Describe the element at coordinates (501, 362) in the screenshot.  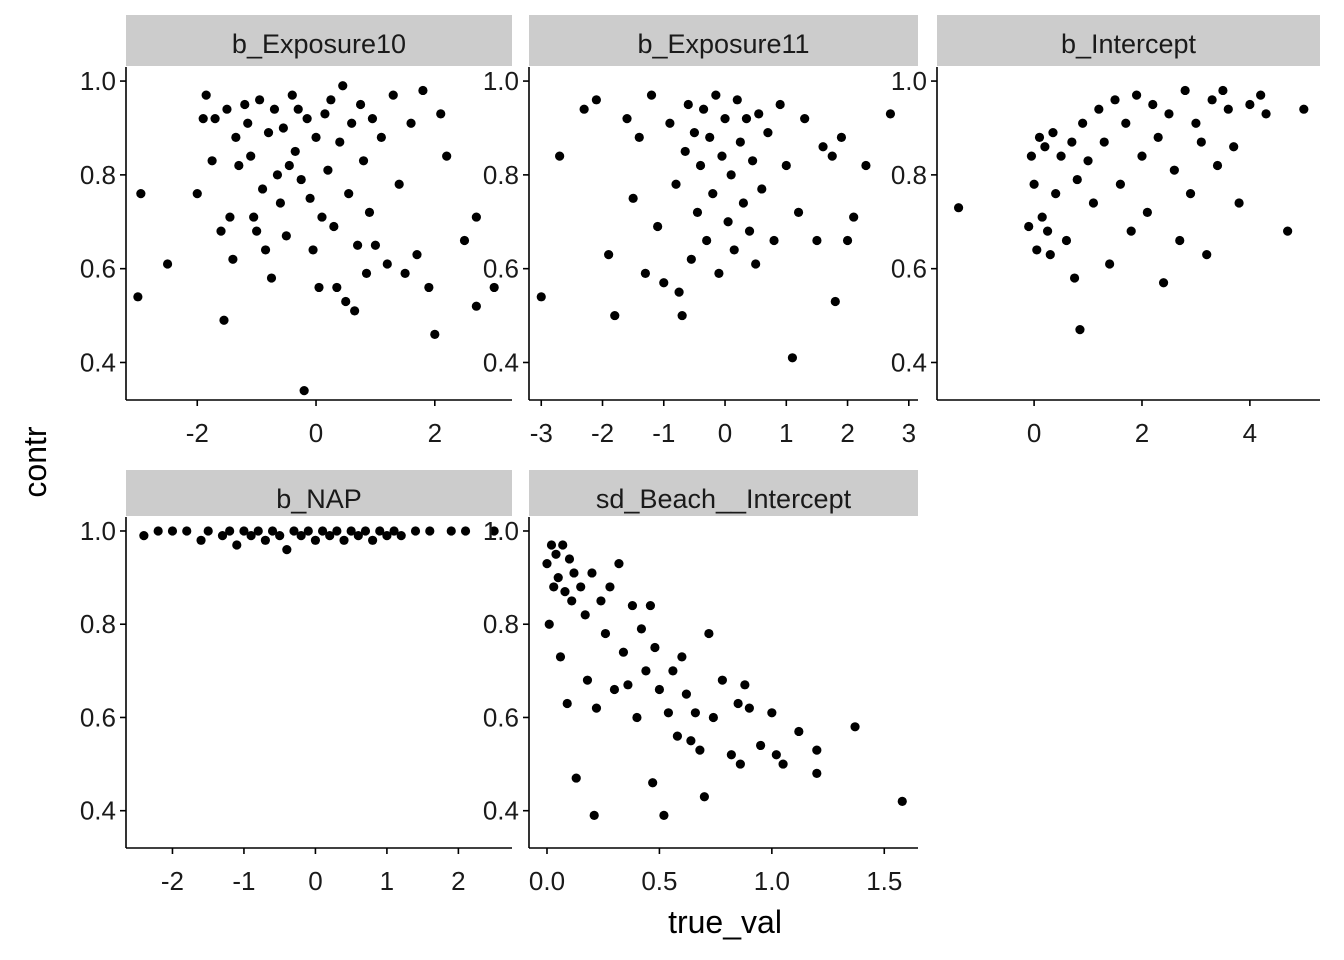
I see `y-tick-label: 0.4` at that location.